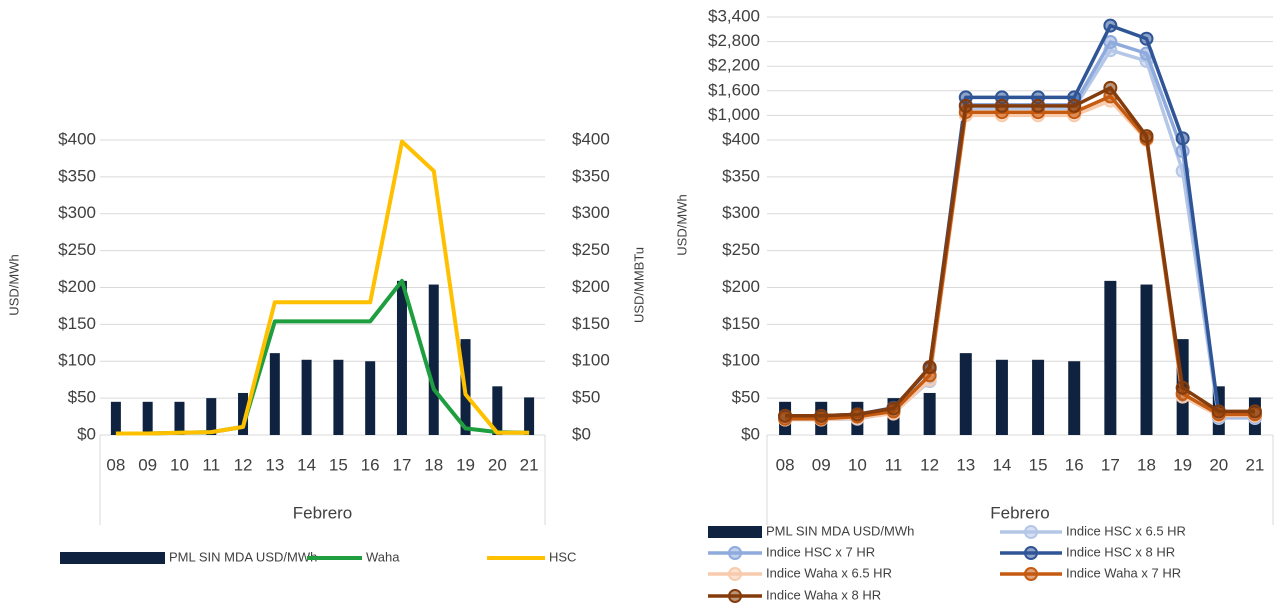  I want to click on y-tick-label: $2,200, so click(734, 65).